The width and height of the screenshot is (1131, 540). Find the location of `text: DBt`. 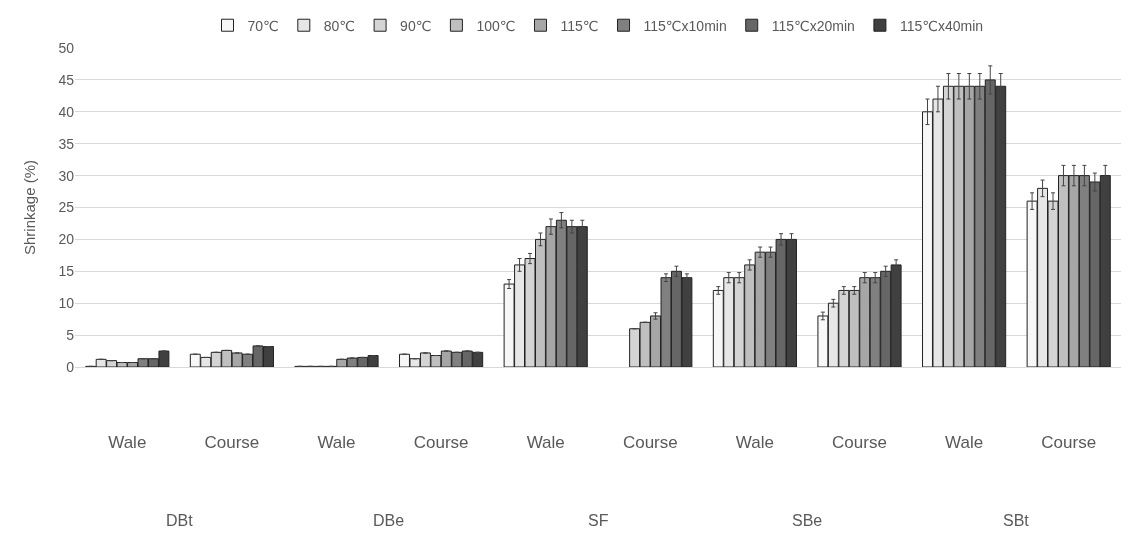

text: DBt is located at coordinates (180, 520).